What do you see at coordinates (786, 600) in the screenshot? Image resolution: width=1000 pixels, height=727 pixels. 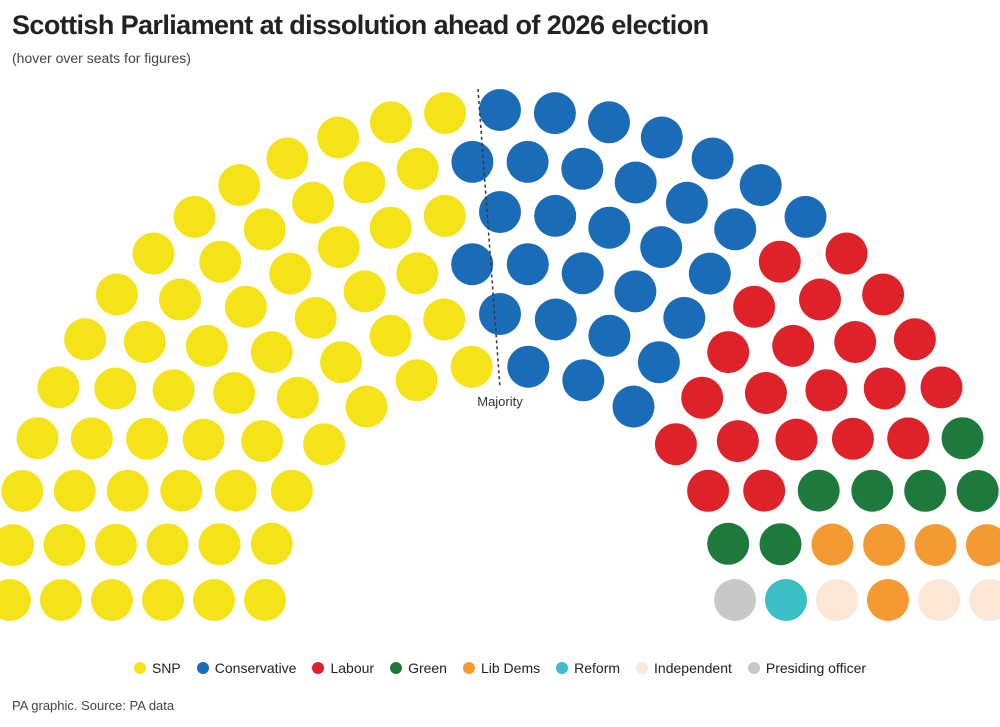 I see `seat-reform: Reform: 1` at bounding box center [786, 600].